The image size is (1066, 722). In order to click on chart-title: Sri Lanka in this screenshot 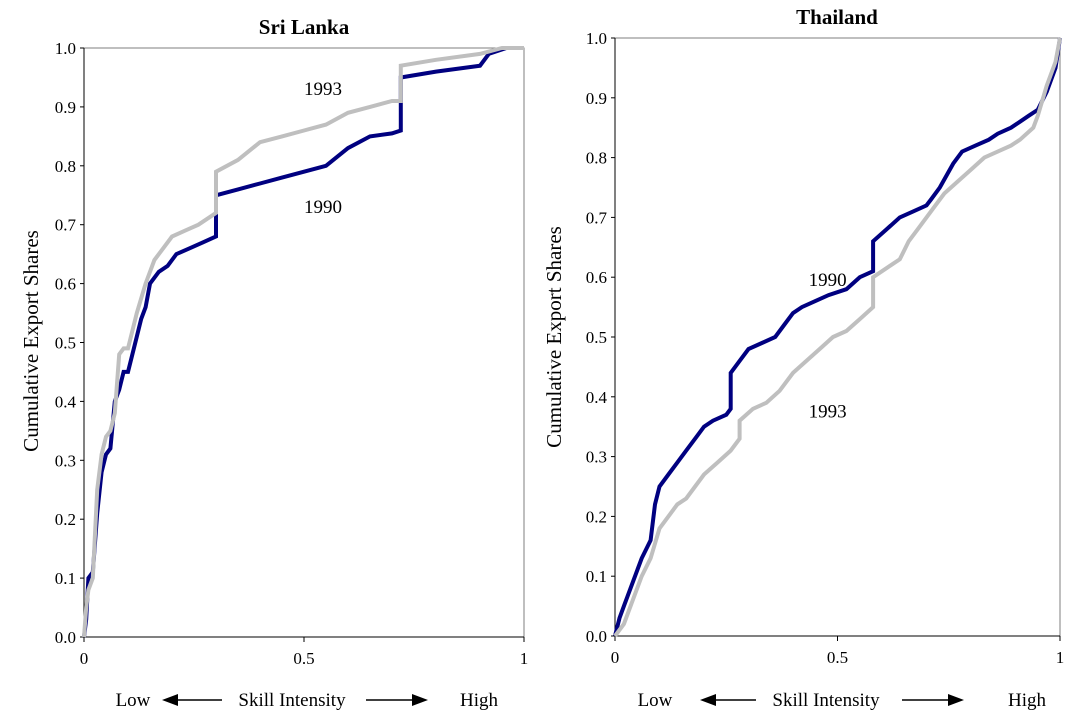, I will do `click(304, 27)`.